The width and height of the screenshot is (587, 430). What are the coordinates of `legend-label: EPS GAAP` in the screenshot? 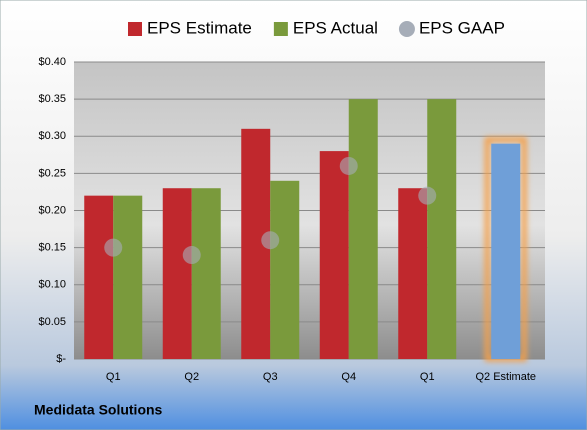 It's located at (462, 27).